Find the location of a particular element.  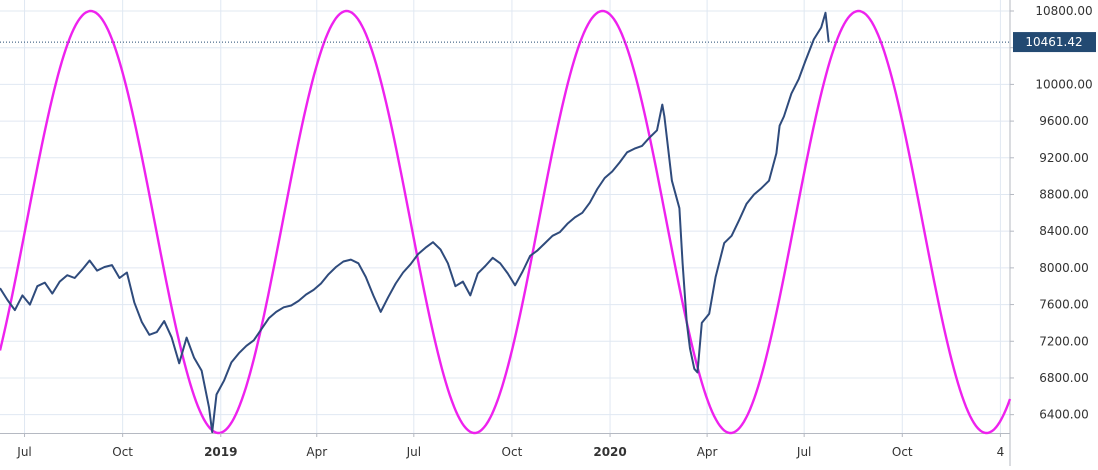

y-tick-label: 6800.00 is located at coordinates (1064, 378).